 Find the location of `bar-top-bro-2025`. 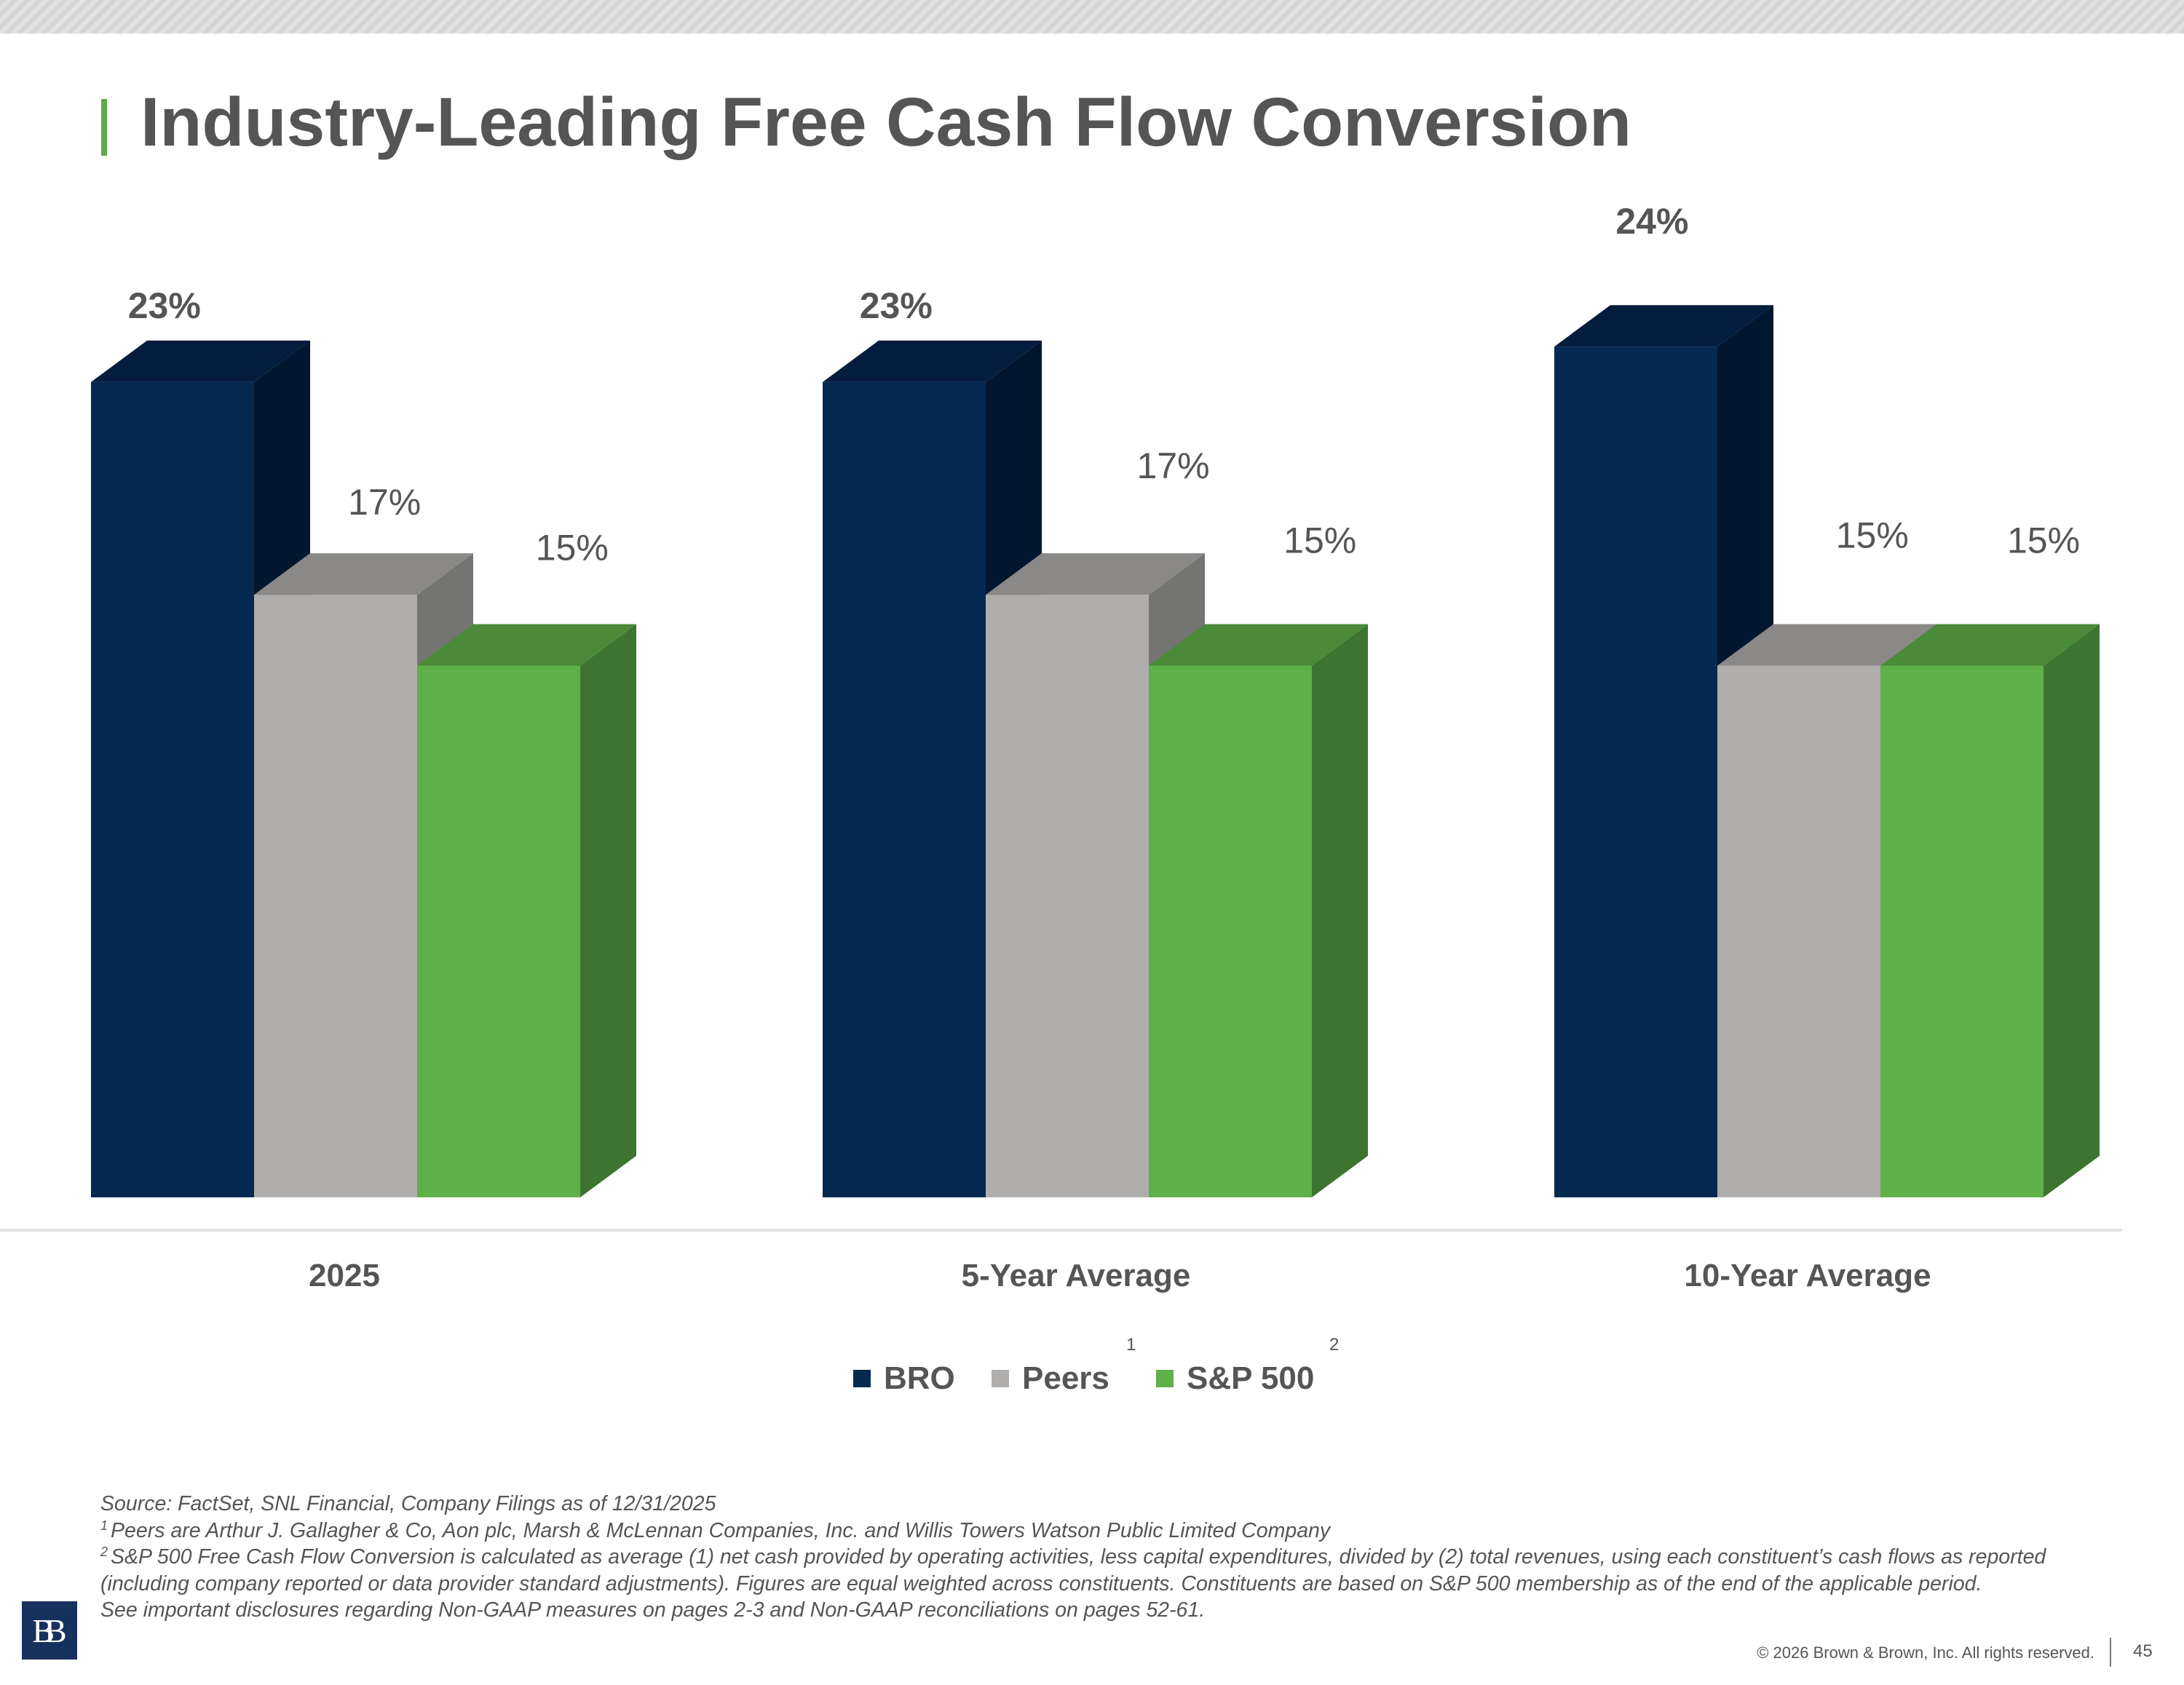

bar-top-bro-2025 is located at coordinates (201, 361).